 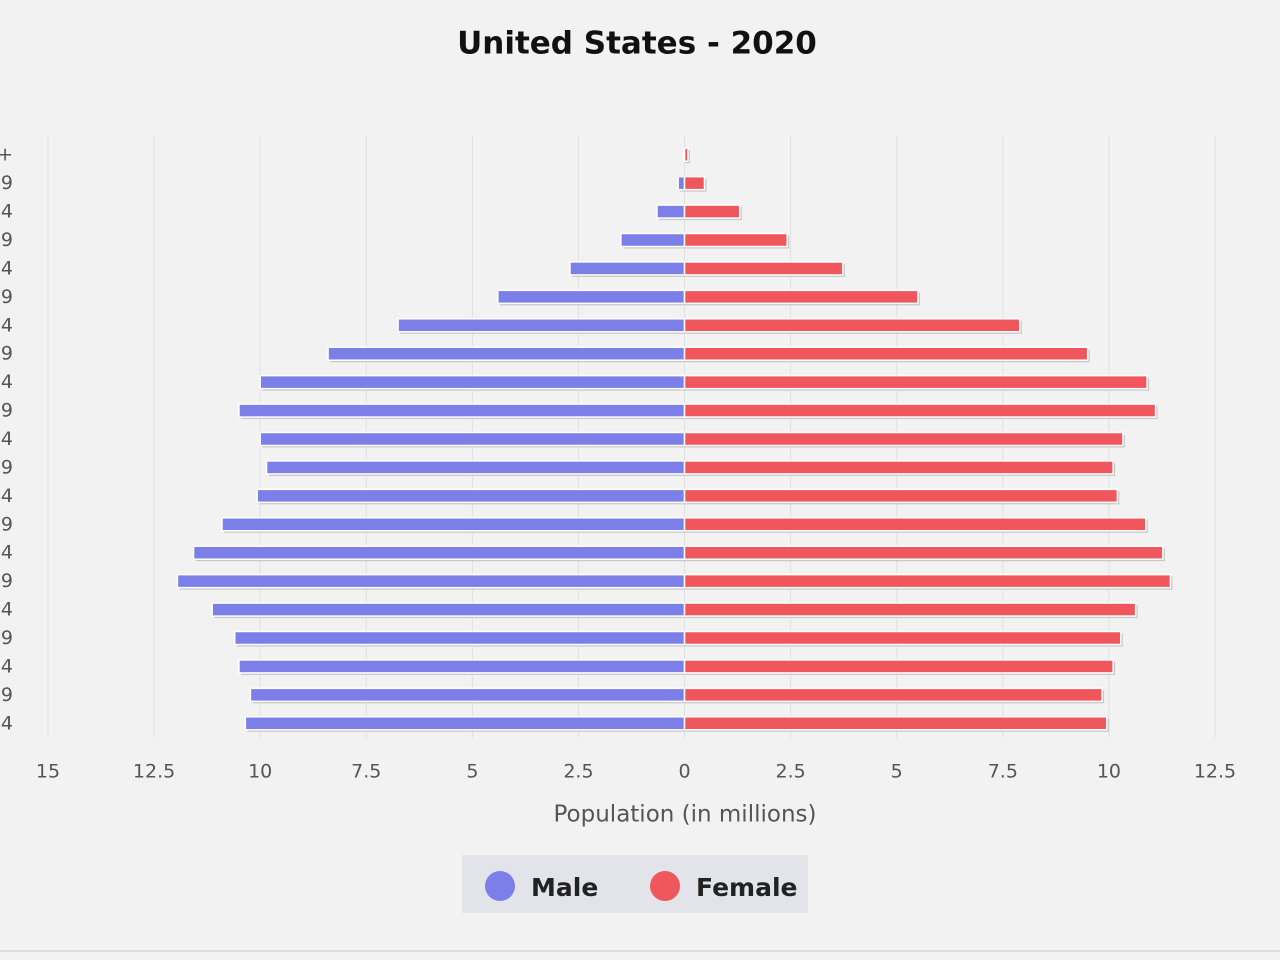 What do you see at coordinates (6, 496) in the screenshot?
I see `y-tick-label: 40-44` at bounding box center [6, 496].